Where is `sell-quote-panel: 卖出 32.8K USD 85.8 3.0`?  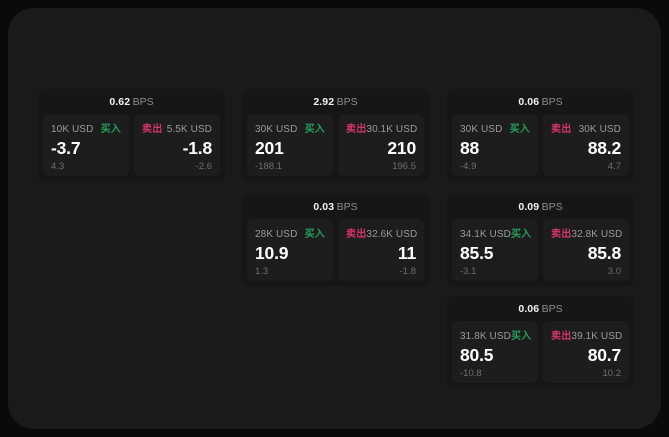 sell-quote-panel: 卖出 32.8K USD 85.8 3.0 is located at coordinates (586, 250).